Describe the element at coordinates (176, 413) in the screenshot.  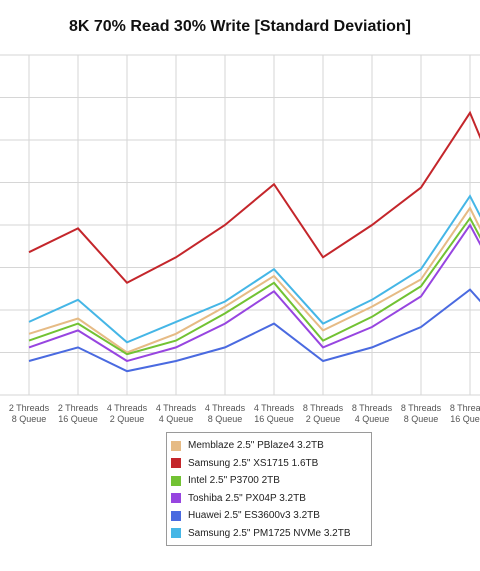
I see `x-tick-label: 4 Threads 4 Queue` at that location.